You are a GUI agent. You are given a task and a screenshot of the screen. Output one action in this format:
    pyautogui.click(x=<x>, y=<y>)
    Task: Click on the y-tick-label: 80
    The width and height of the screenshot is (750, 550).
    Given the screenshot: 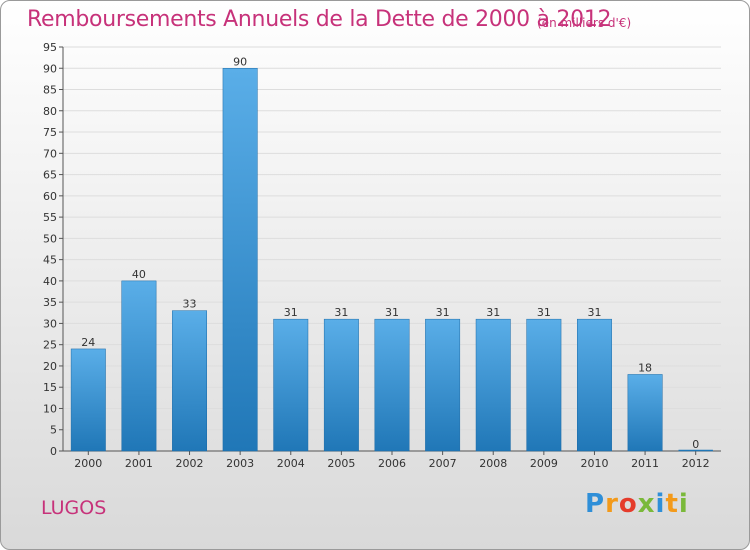 What is the action you would take?
    pyautogui.click(x=50, y=111)
    